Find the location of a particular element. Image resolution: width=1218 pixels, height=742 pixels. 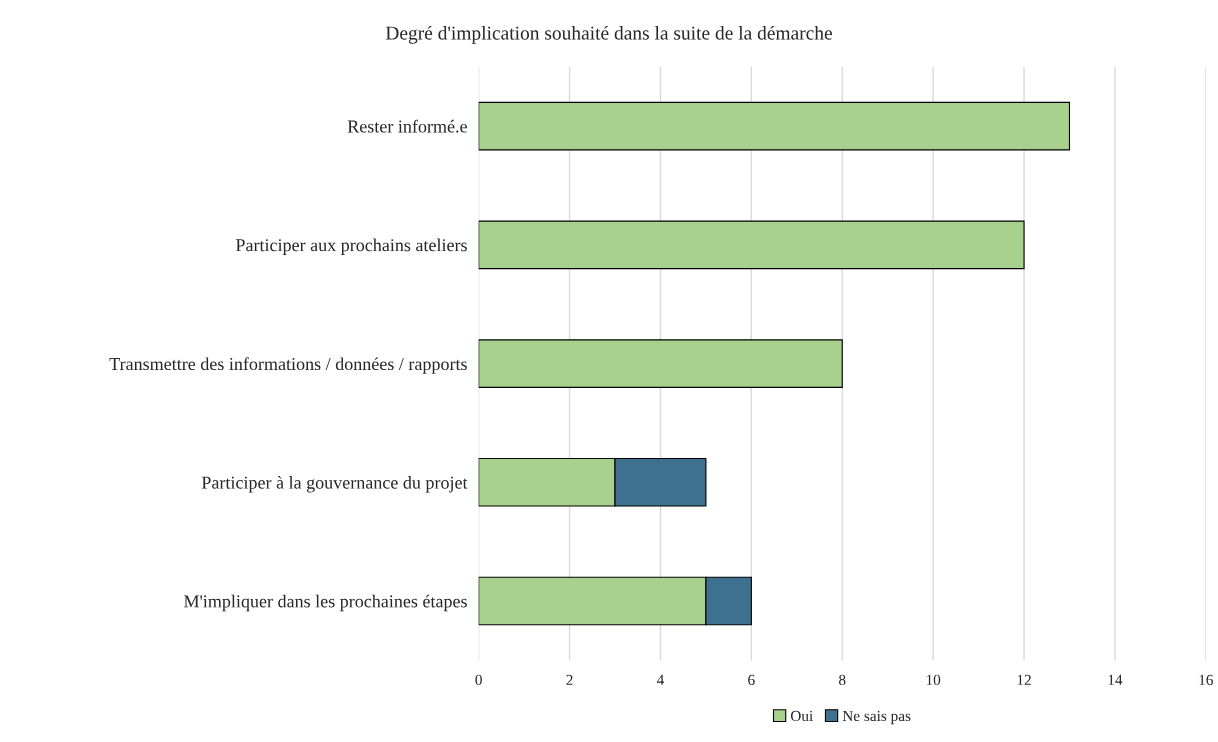

x-tick-label: 0 is located at coordinates (478, 680).